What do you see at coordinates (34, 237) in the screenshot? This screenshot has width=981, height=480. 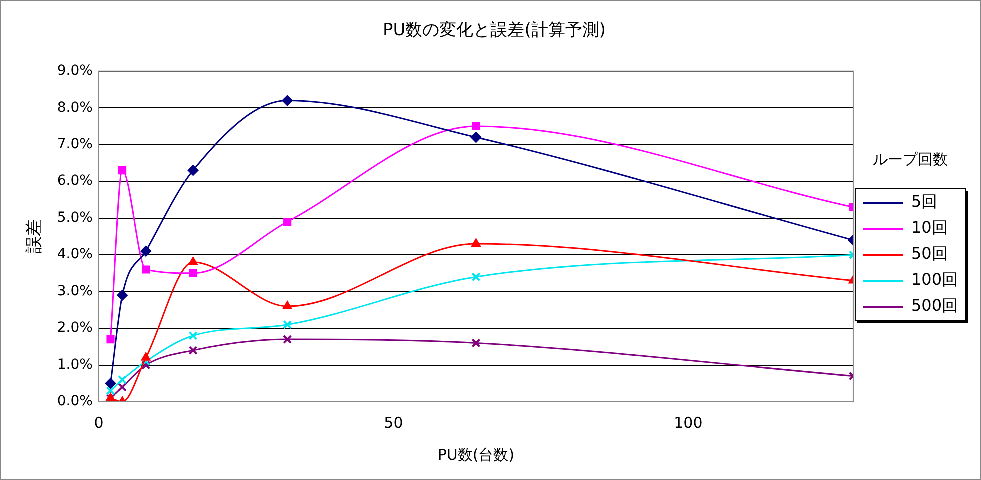 I see `y-axis-title: 誤差` at bounding box center [34, 237].